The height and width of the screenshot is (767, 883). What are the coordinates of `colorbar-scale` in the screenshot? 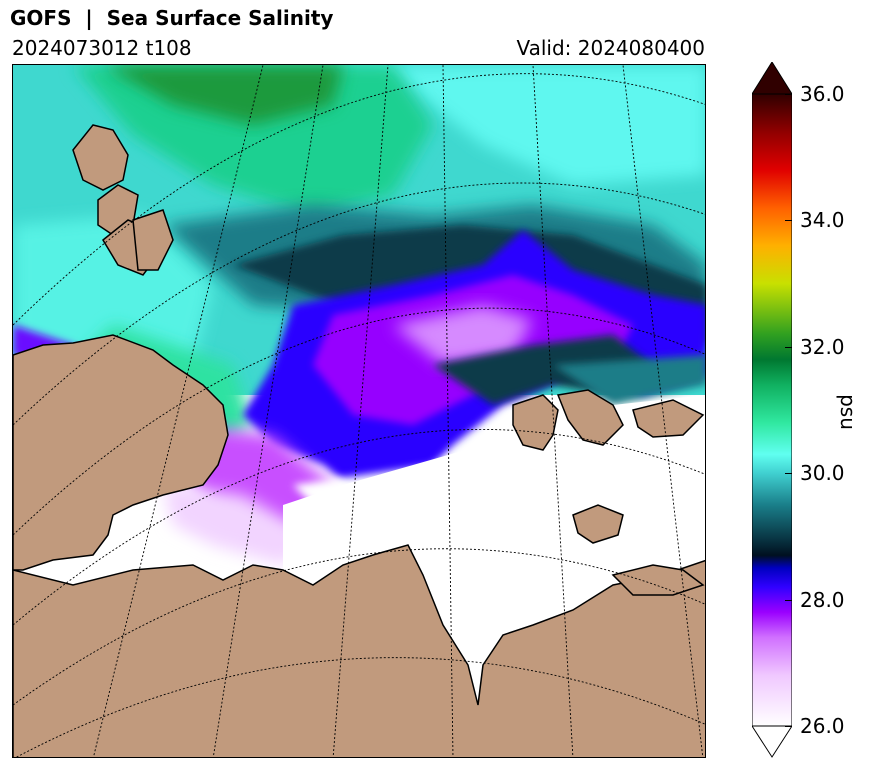 It's located at (772, 410).